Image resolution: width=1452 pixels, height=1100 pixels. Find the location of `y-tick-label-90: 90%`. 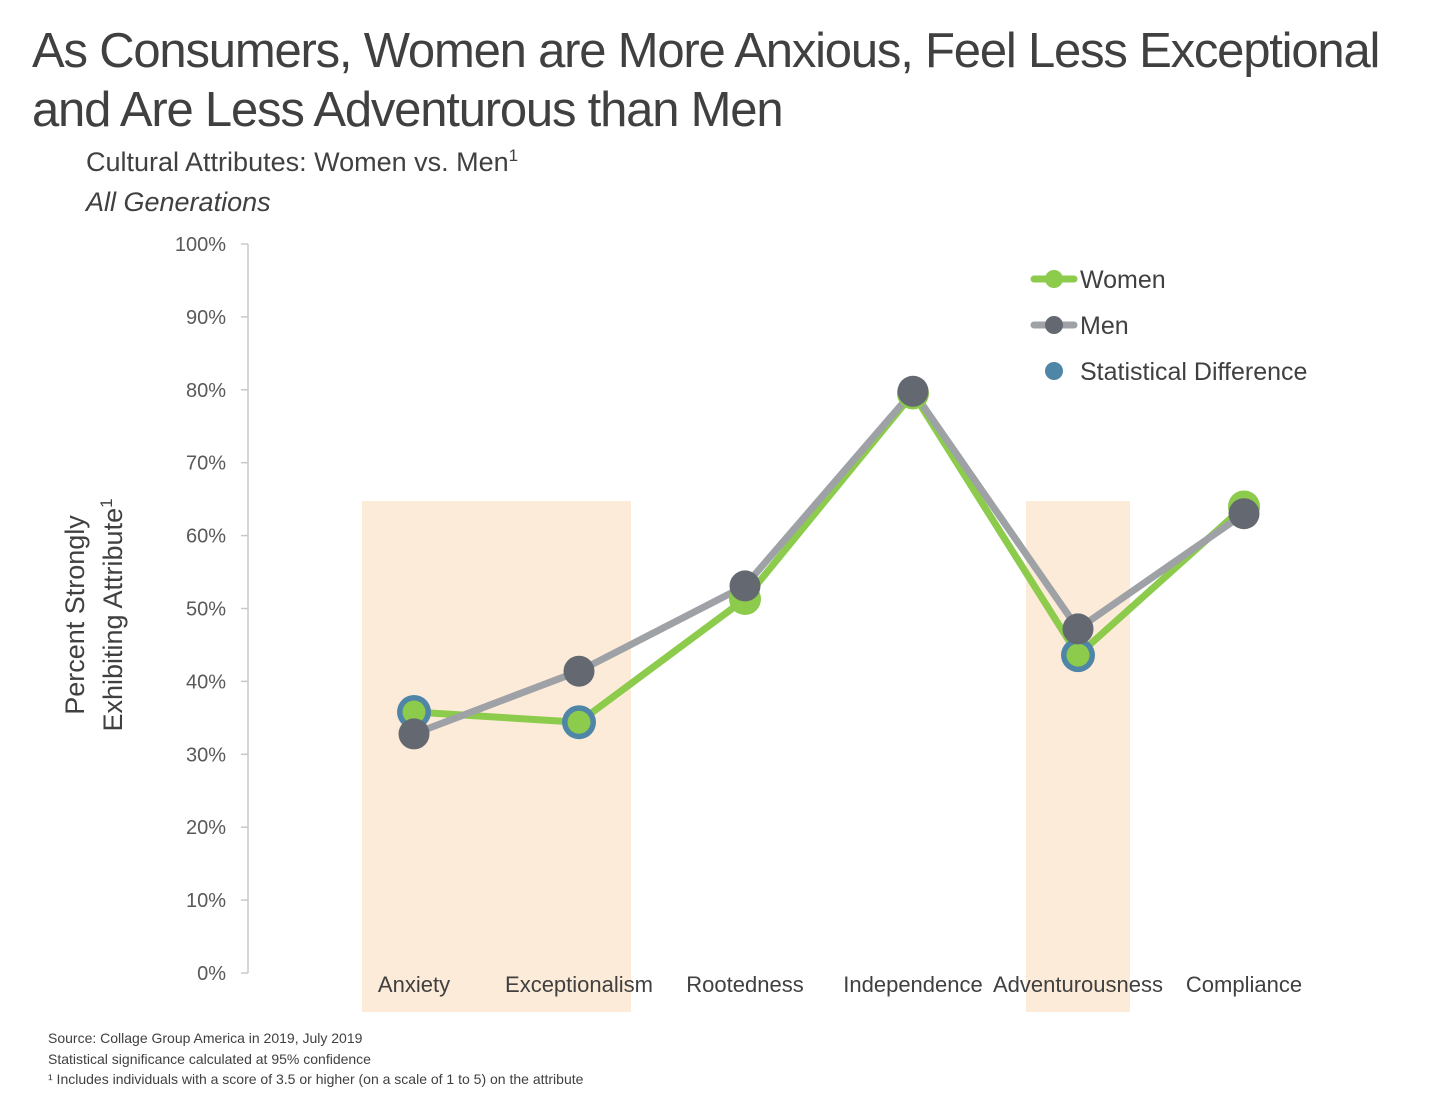

y-tick-label-90: 90% is located at coordinates (206, 318).